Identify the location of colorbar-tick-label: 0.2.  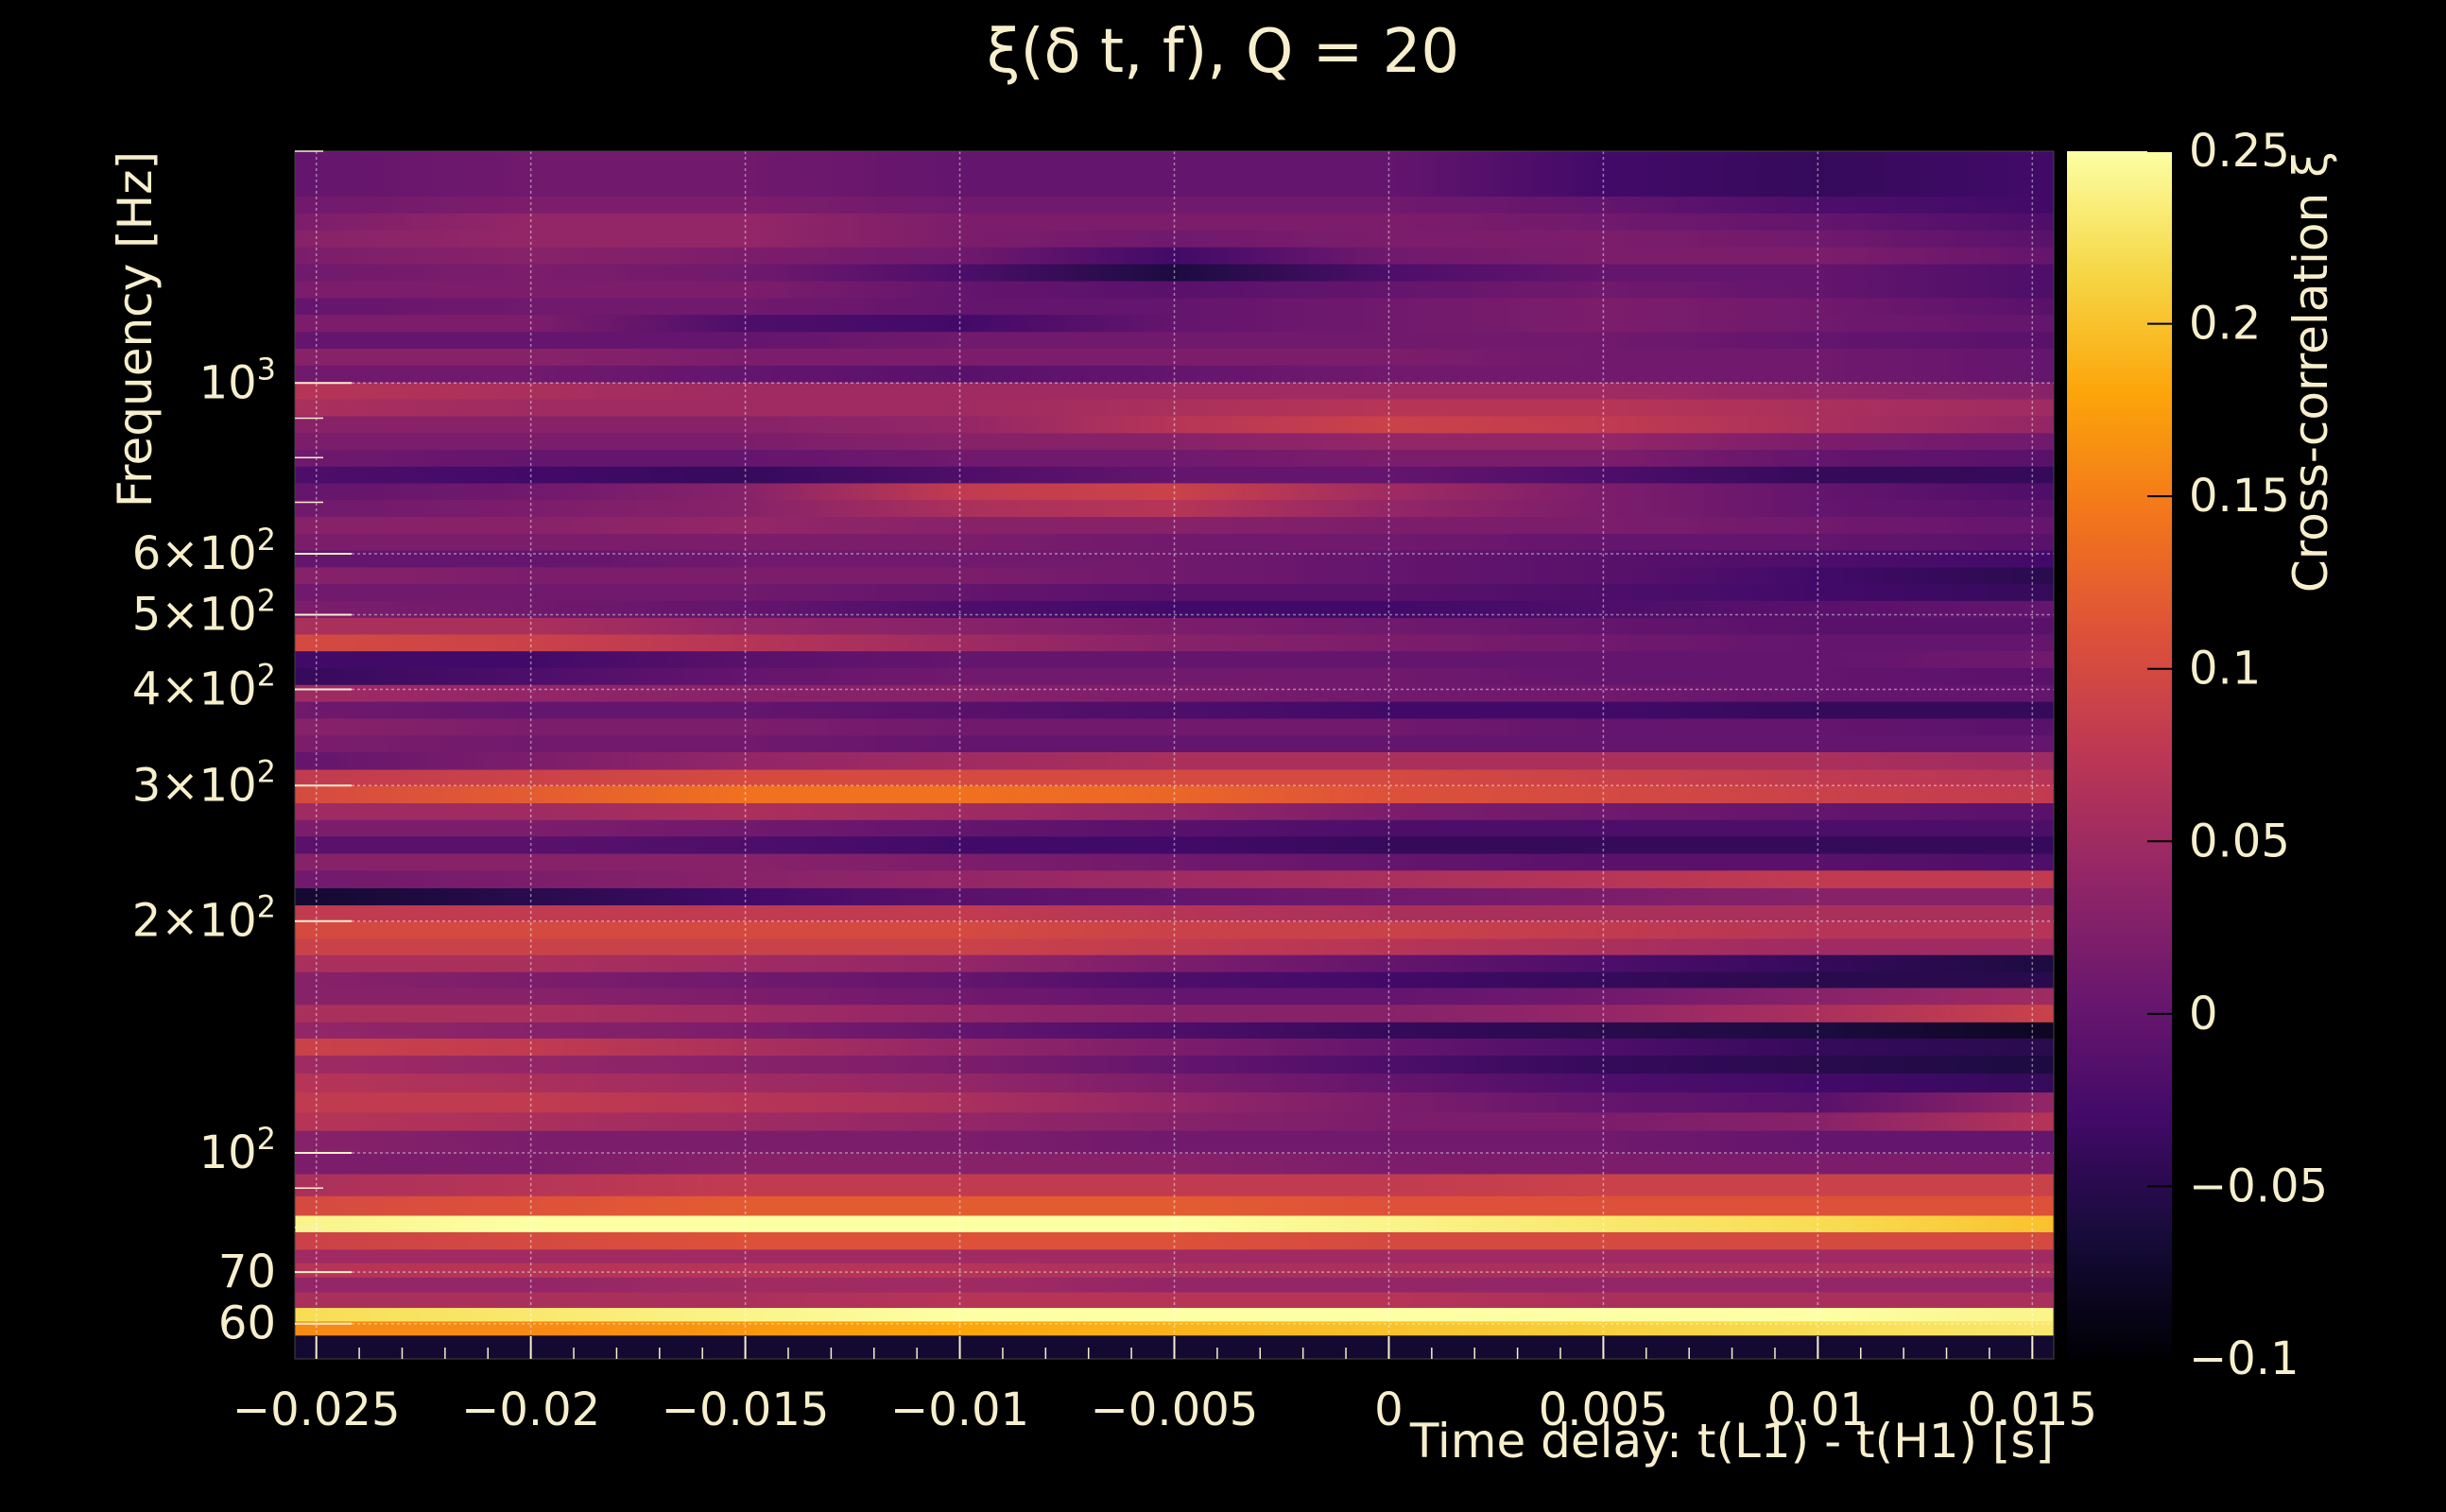
(2225, 324).